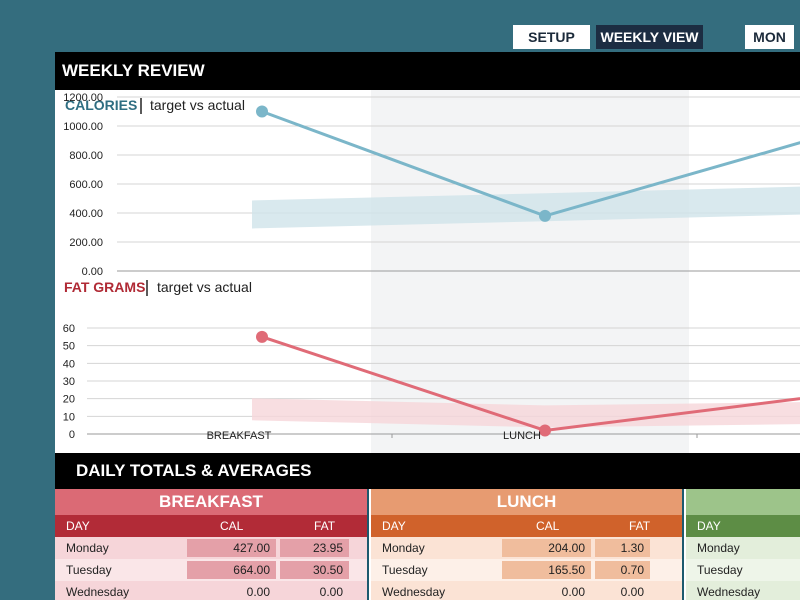 This screenshot has height=600, width=800. What do you see at coordinates (211, 502) in the screenshot?
I see `breakfast-title: BREAKFAST` at bounding box center [211, 502].